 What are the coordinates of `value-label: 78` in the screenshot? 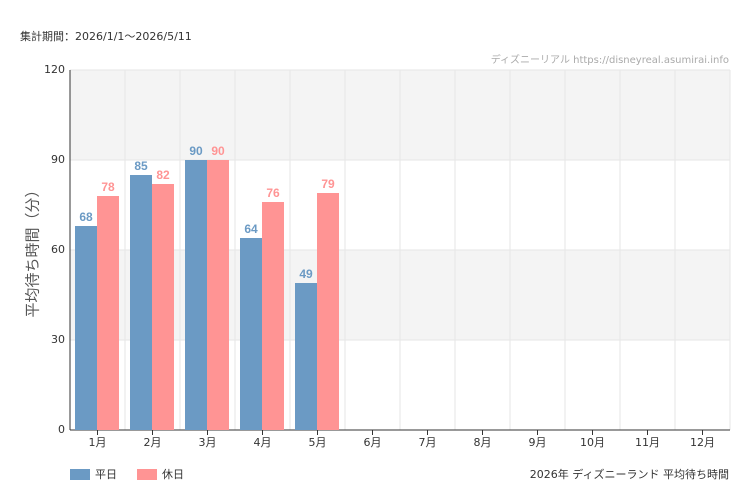 It's located at (108, 187).